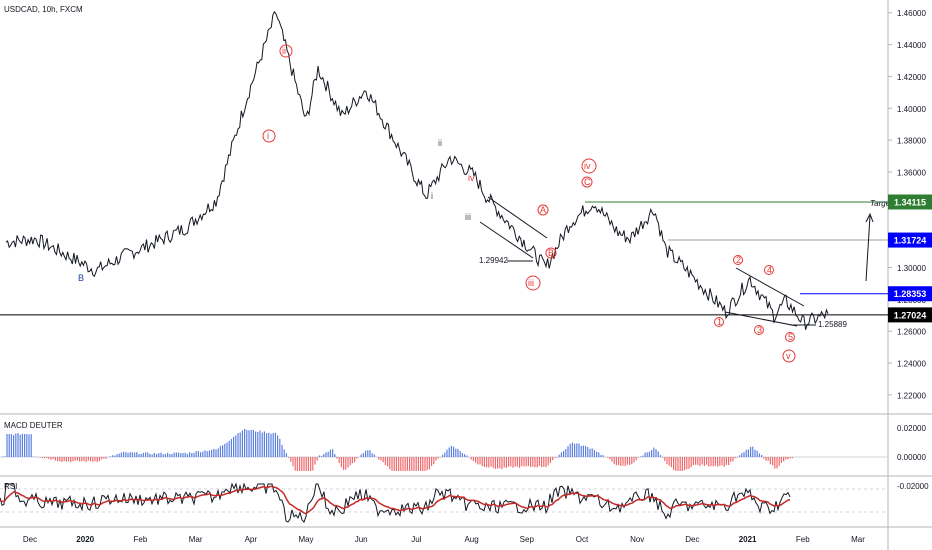 This screenshot has height=550, width=932. Describe the element at coordinates (440, 143) in the screenshot. I see `wave-label-ii: ii` at that location.